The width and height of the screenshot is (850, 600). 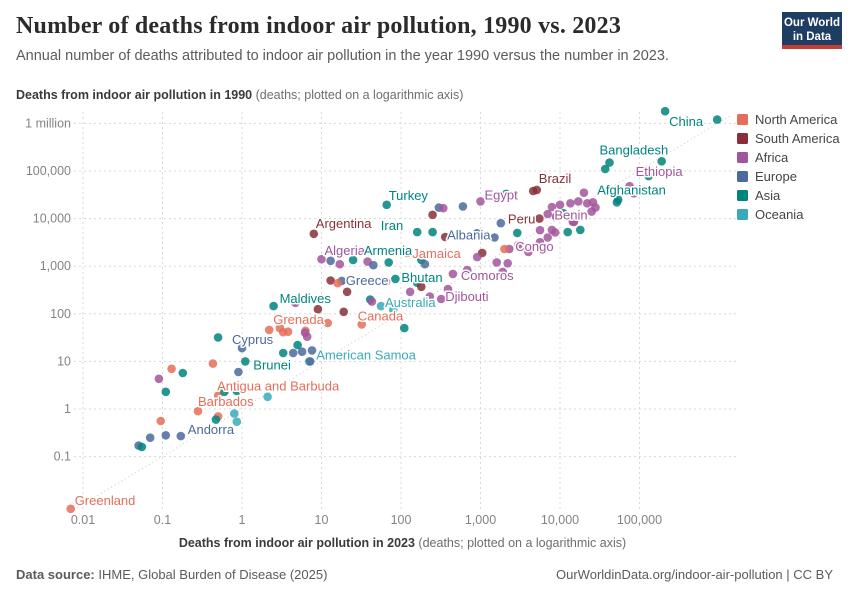 I want to click on country-label-australia: Australia, so click(x=411, y=303).